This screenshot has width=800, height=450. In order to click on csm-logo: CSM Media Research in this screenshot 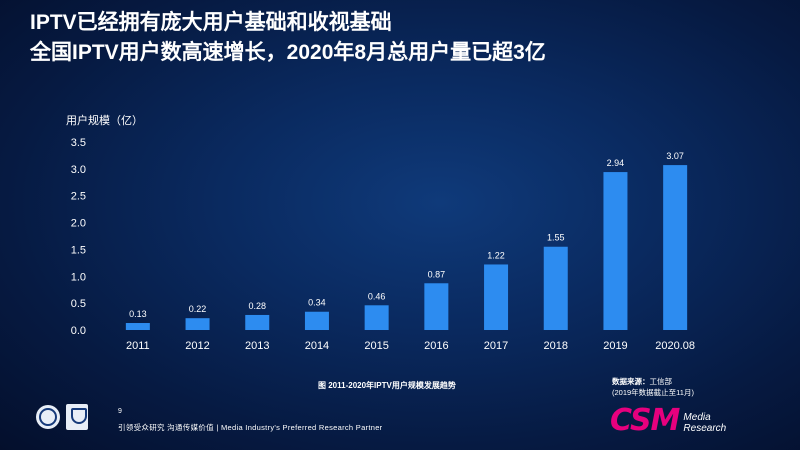, I will do `click(668, 421)`.